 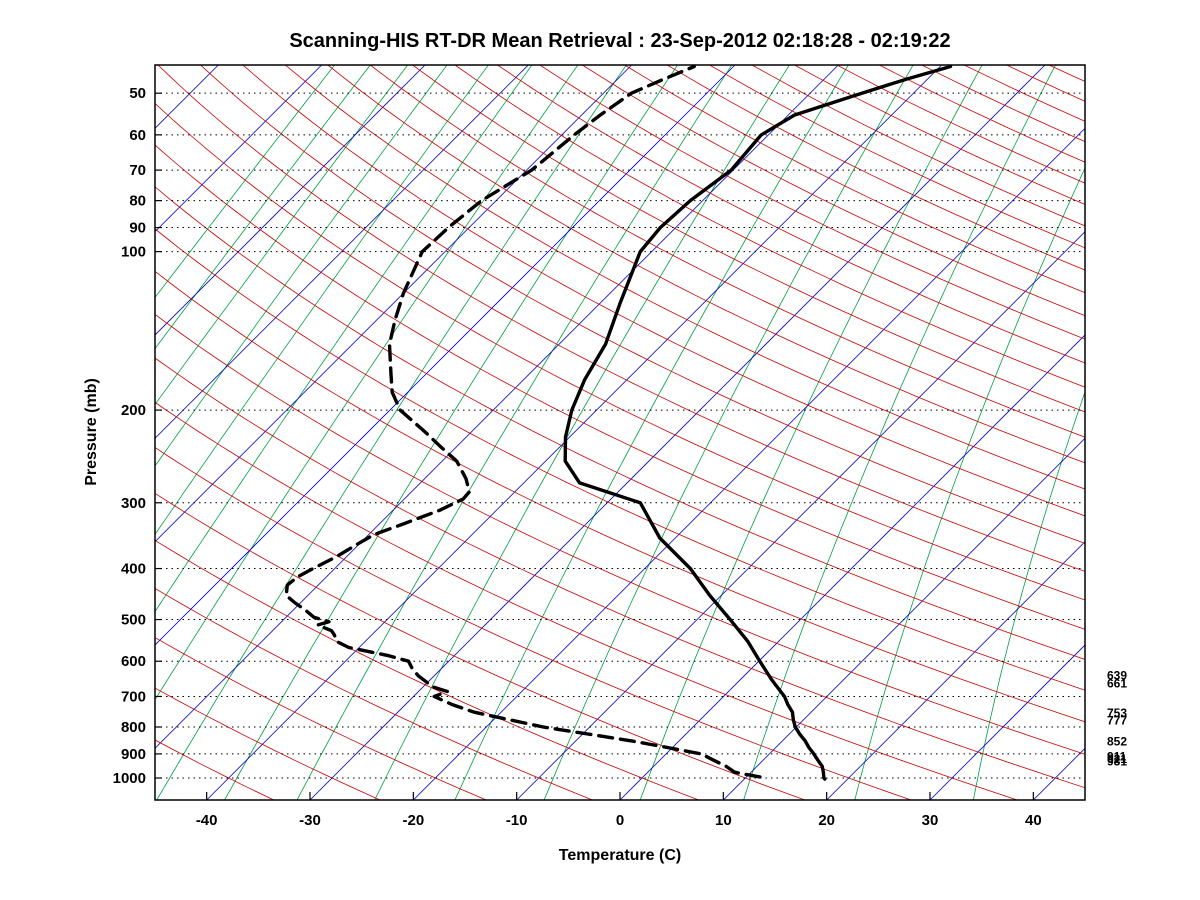 I want to click on svg-text: 90, so click(x=137, y=228).